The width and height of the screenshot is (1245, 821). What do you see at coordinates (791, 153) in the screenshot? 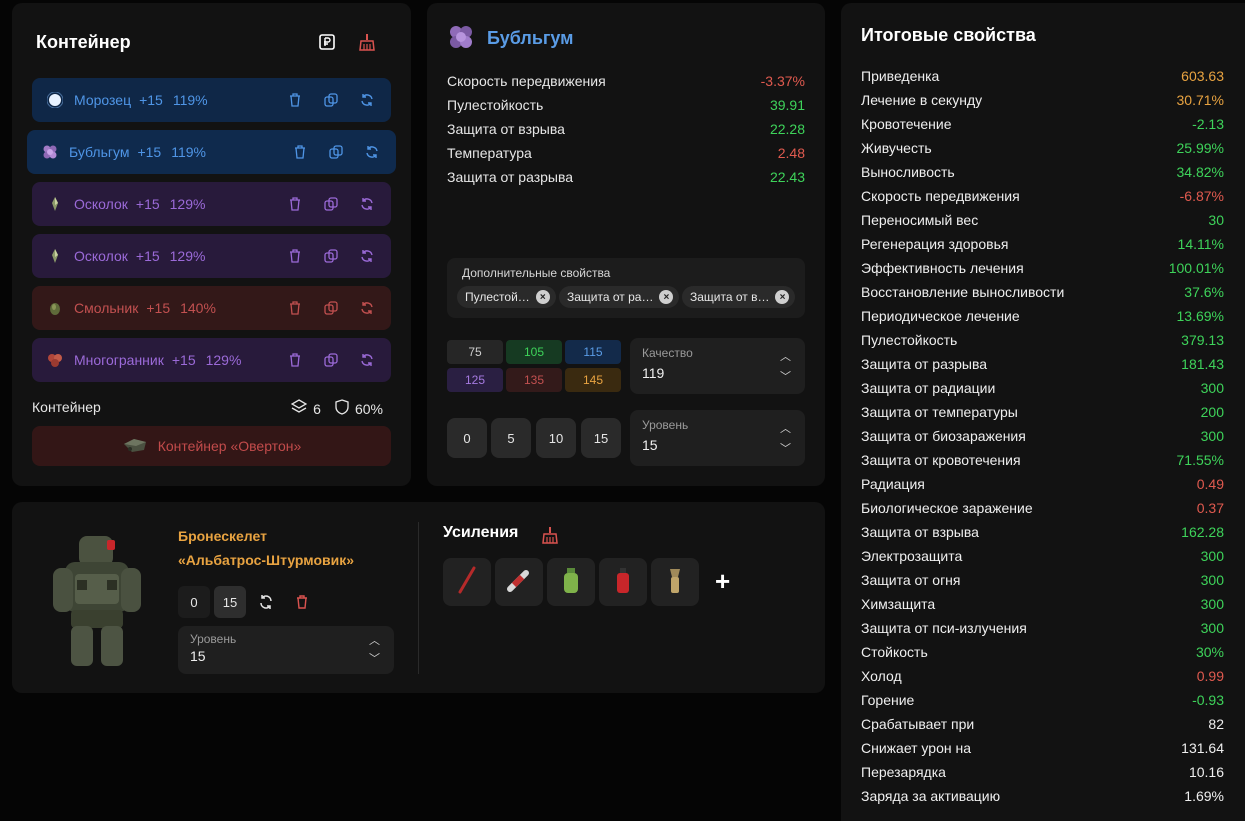
I see `stat-value: 2.48` at bounding box center [791, 153].